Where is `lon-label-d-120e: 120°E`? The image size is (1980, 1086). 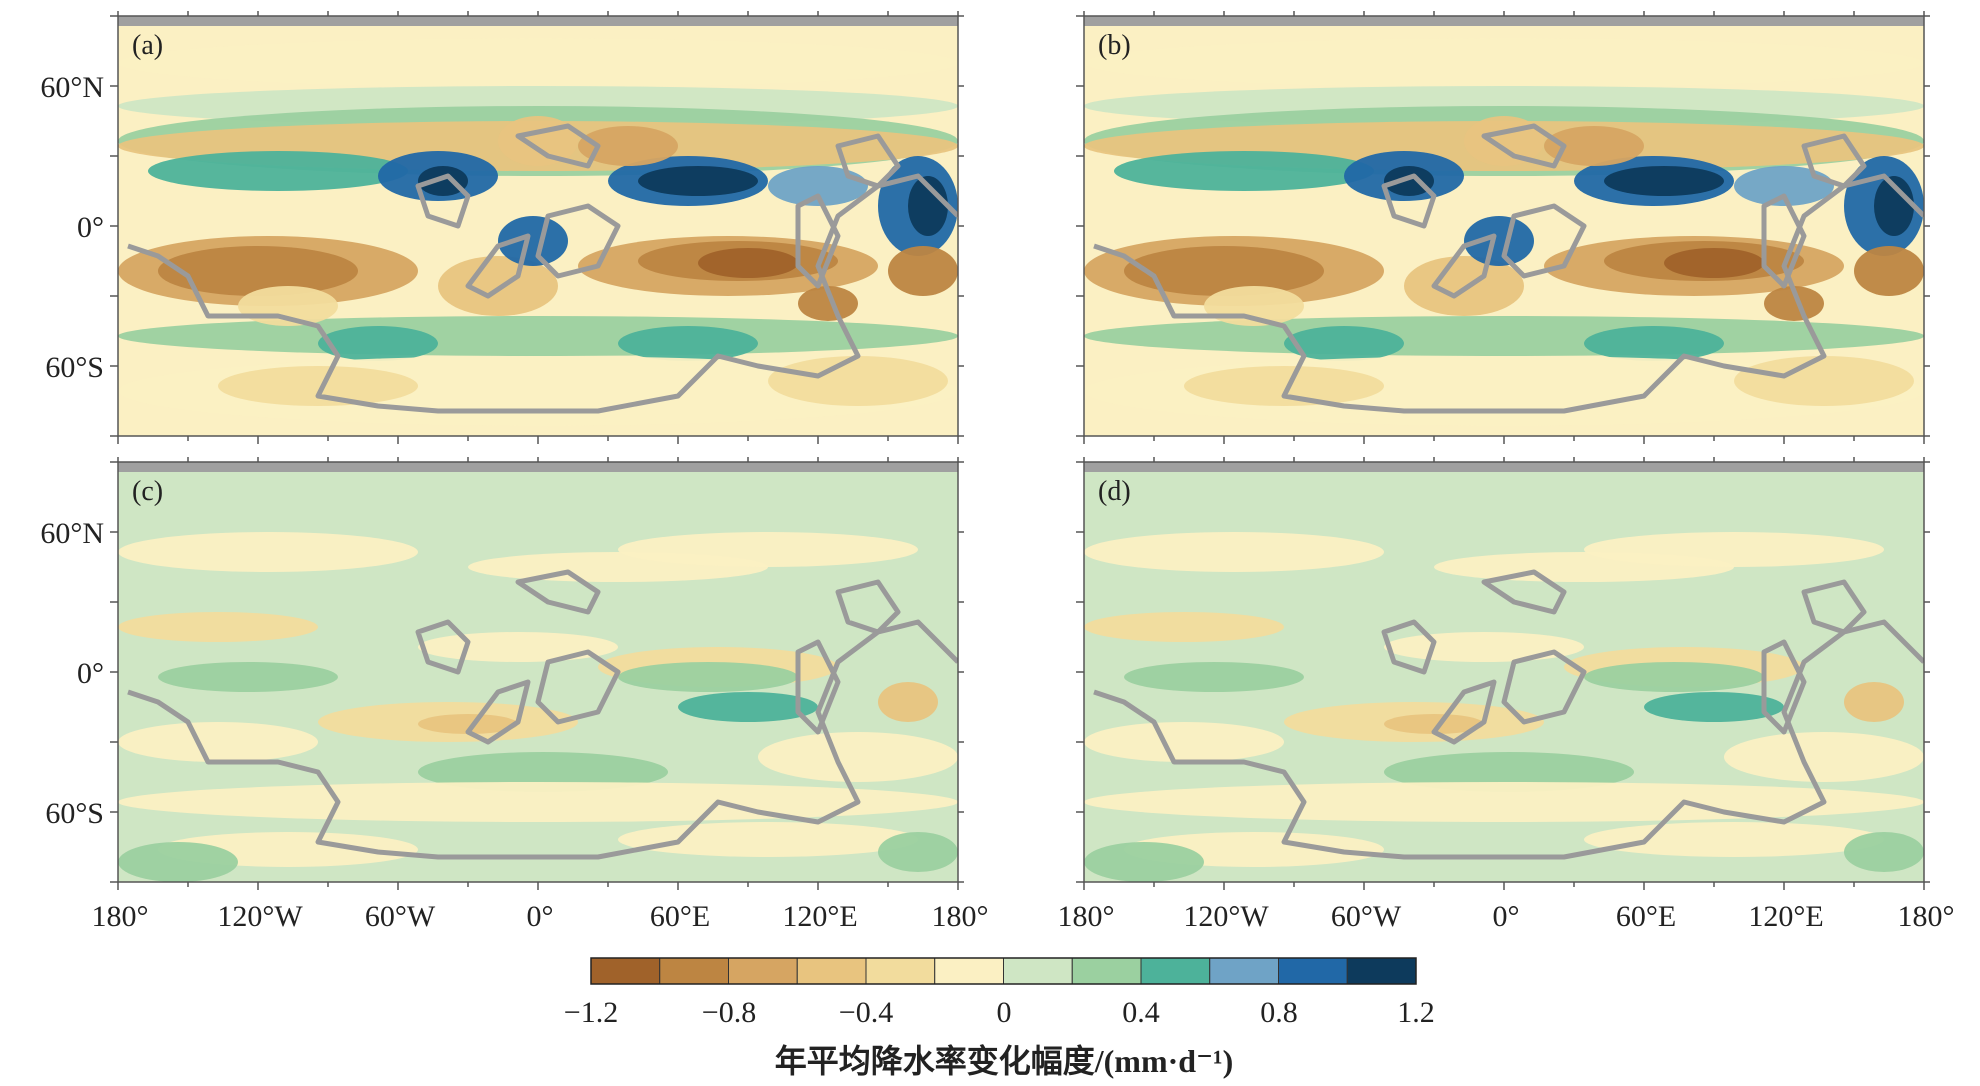 lon-label-d-120e: 120°E is located at coordinates (1785, 916).